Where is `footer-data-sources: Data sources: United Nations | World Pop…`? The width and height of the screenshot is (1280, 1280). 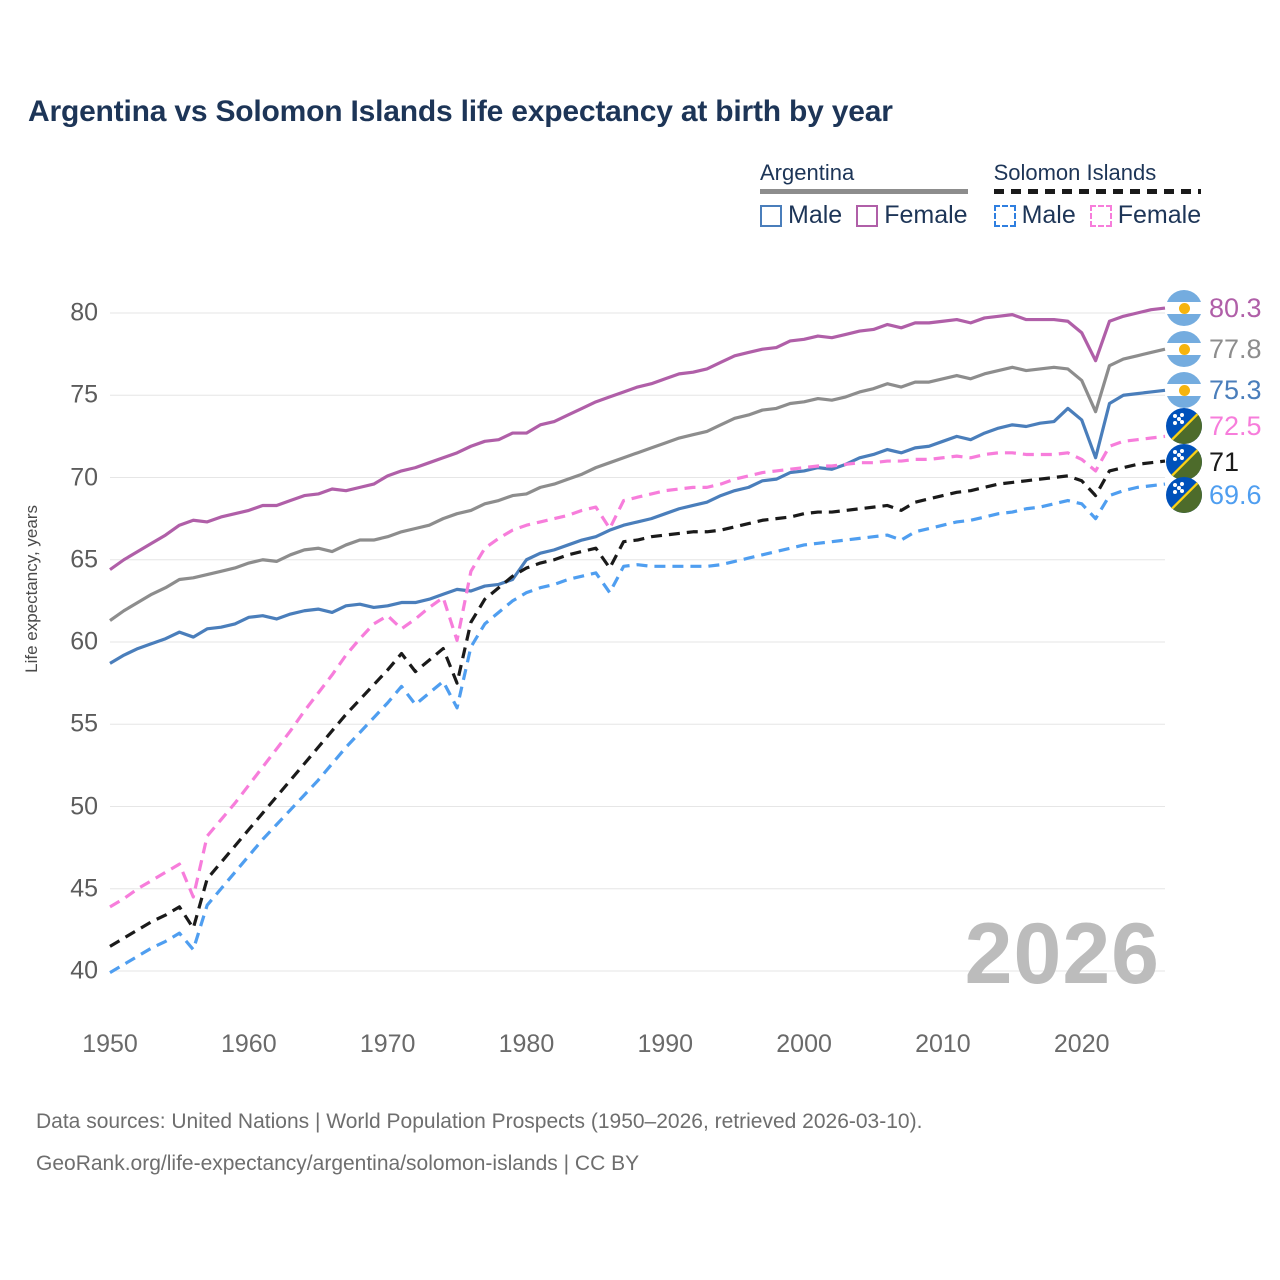
footer-data-sources: Data sources: United Nations | World Pop… is located at coordinates (479, 1121).